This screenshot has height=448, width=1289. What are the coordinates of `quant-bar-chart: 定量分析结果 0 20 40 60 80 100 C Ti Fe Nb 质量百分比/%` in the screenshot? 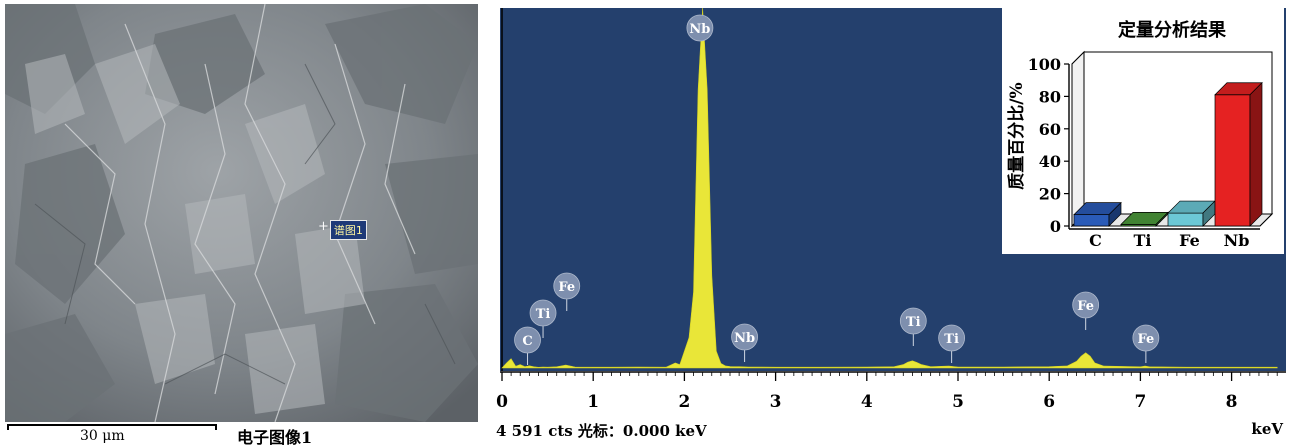 It's located at (1140, 134).